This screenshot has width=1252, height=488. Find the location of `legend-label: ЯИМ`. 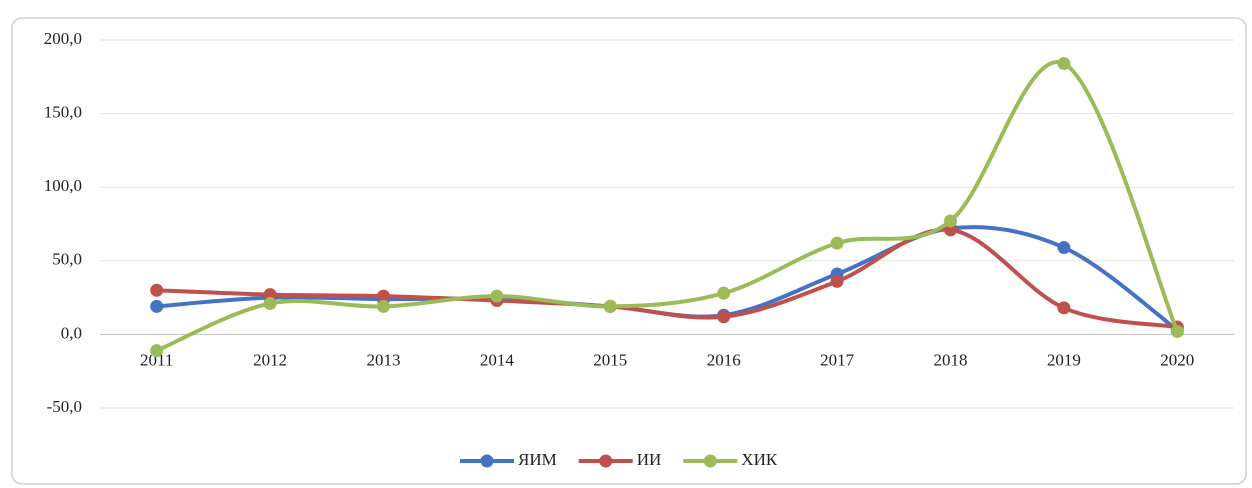

legend-label: ЯИМ is located at coordinates (537, 459).